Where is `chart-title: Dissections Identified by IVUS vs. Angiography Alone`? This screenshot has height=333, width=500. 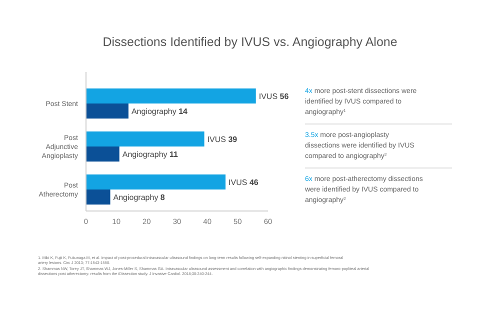 chart-title: Dissections Identified by IVUS vs. Angiography Alone is located at coordinates (250, 42).